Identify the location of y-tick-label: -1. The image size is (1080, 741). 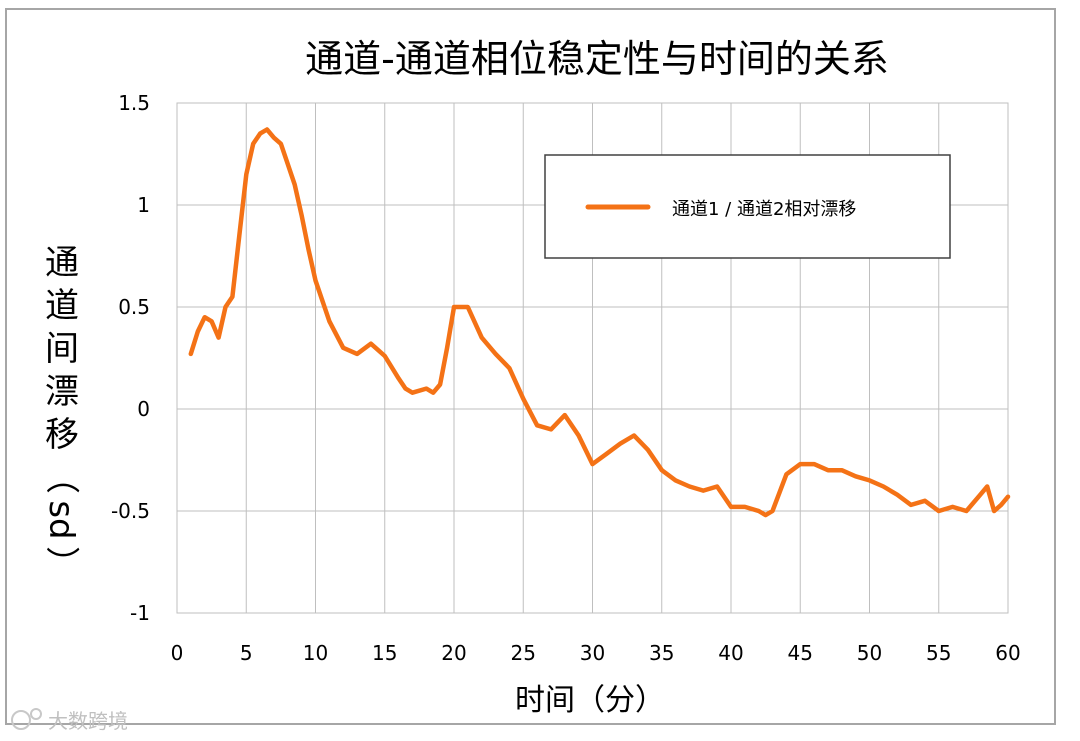
(140, 613).